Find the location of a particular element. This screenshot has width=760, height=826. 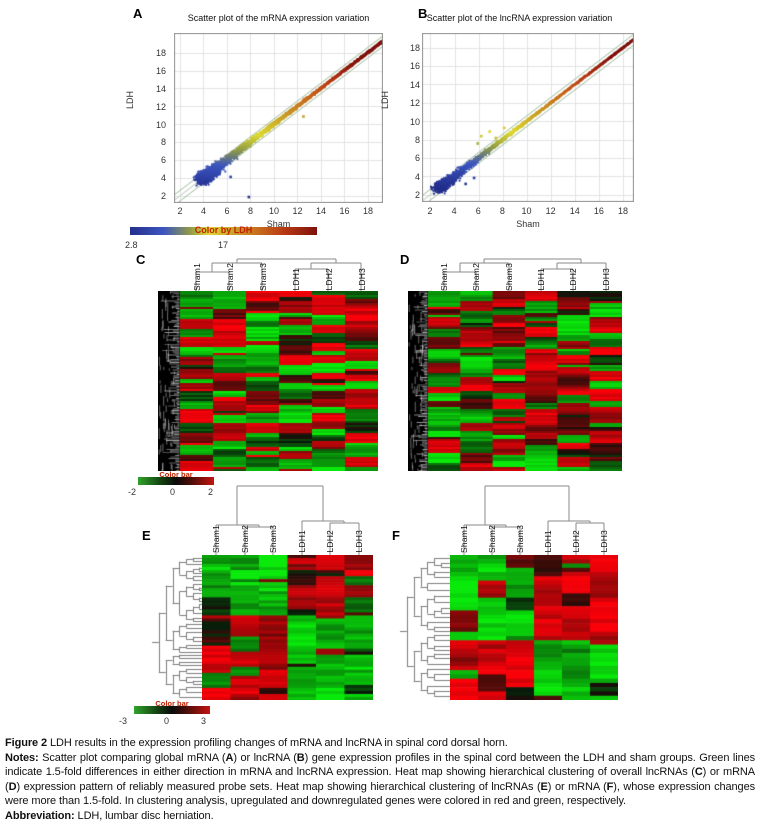

ef-colorbar-min: -3 is located at coordinates (123, 721).